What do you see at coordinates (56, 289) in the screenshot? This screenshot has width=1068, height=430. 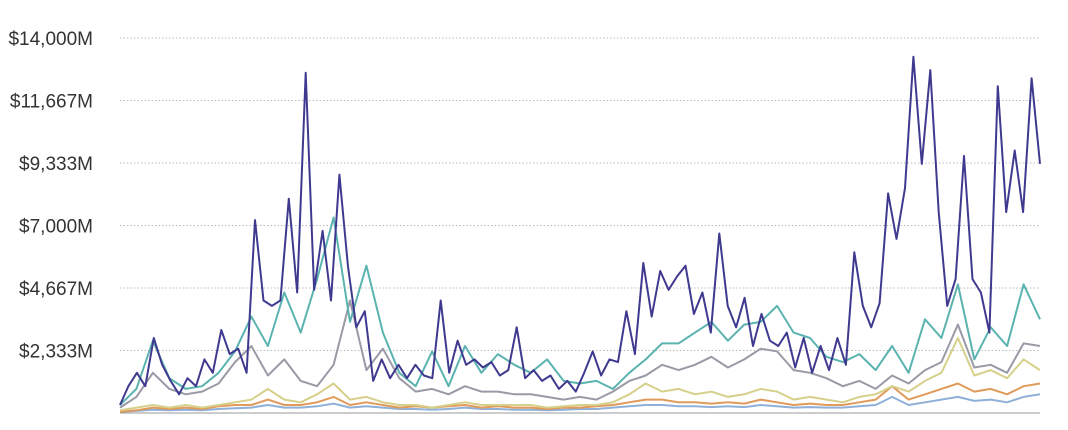 I see `y-tick-label: $4,667M` at bounding box center [56, 289].